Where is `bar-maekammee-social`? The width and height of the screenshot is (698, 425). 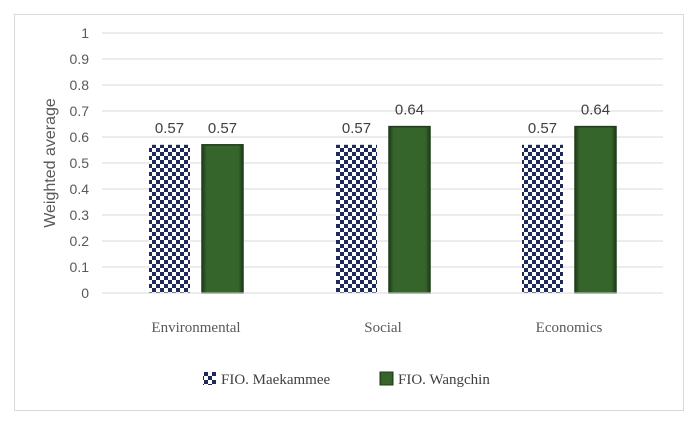
bar-maekammee-social is located at coordinates (356, 218).